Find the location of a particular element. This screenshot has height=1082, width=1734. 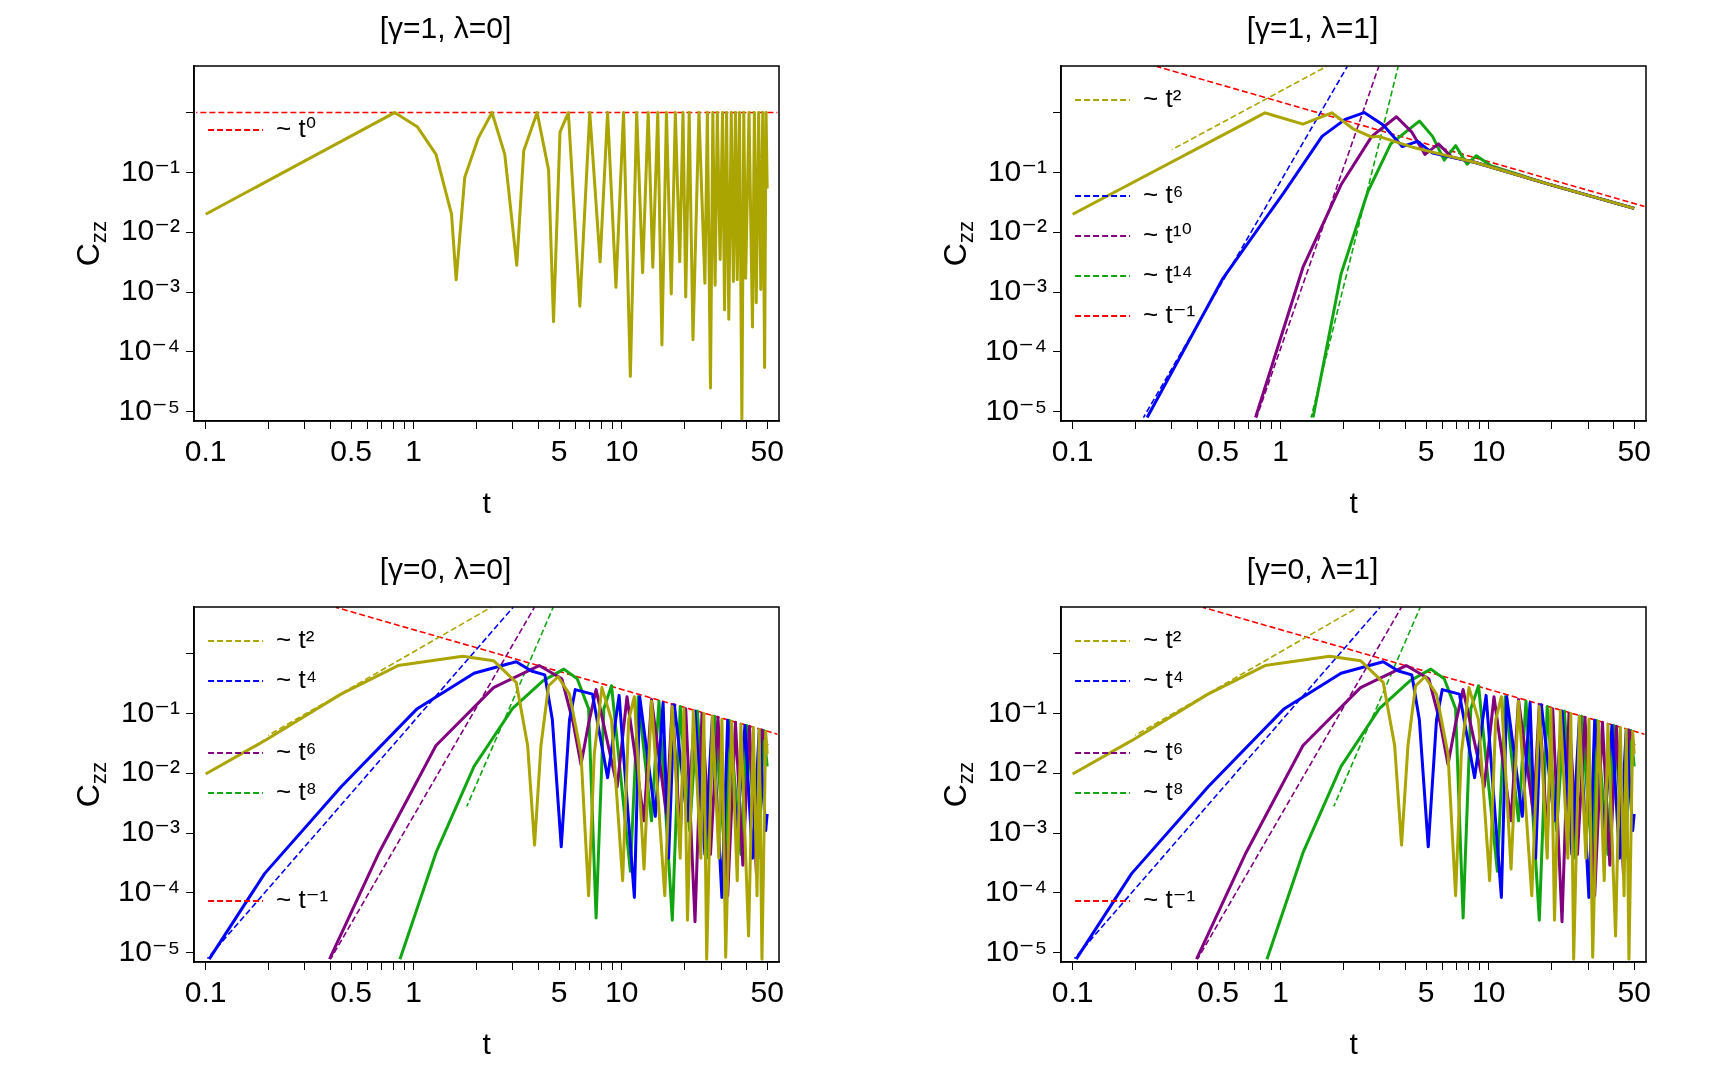

chart-title: [γ=0, λ=0] is located at coordinates (445, 569).